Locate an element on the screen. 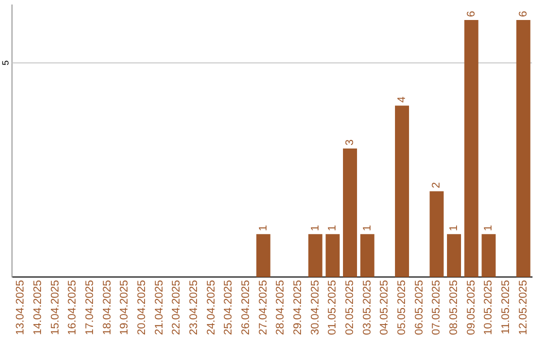 Image resolution: width=540 pixels, height=340 pixels. x-tick-label: 26.04.2025 is located at coordinates (246, 308).